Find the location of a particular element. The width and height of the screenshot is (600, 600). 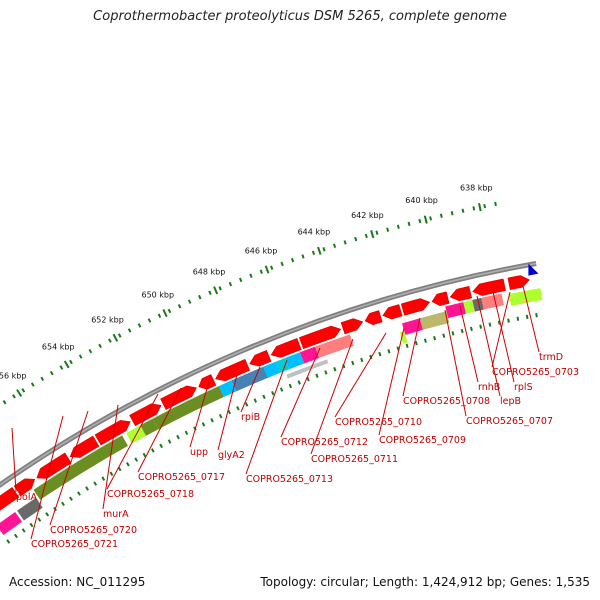

scale-label: 652 kbp is located at coordinates (107, 320).